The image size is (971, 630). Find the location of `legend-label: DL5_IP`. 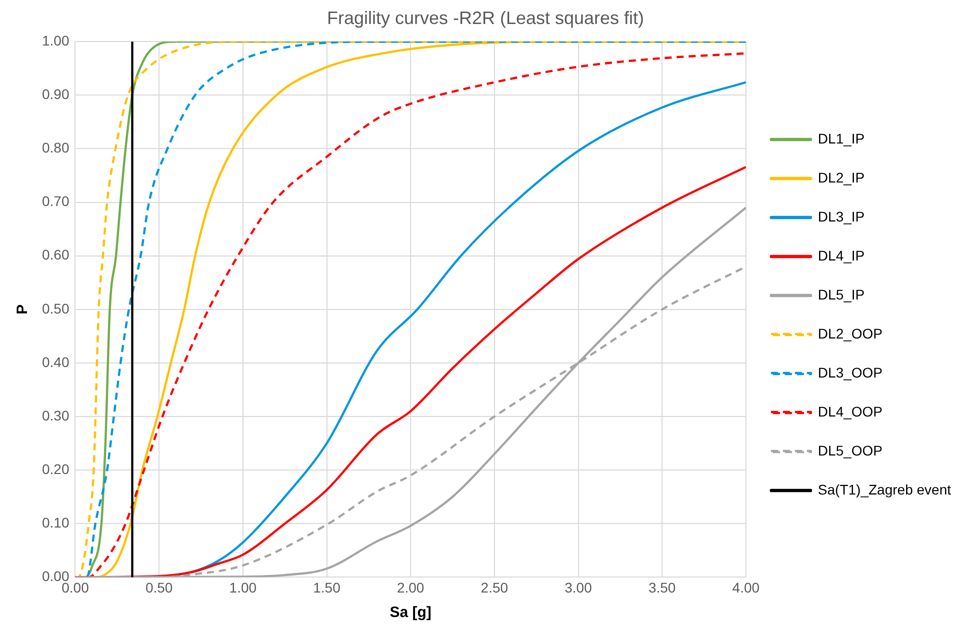

legend-label: DL5_IP is located at coordinates (841, 294).